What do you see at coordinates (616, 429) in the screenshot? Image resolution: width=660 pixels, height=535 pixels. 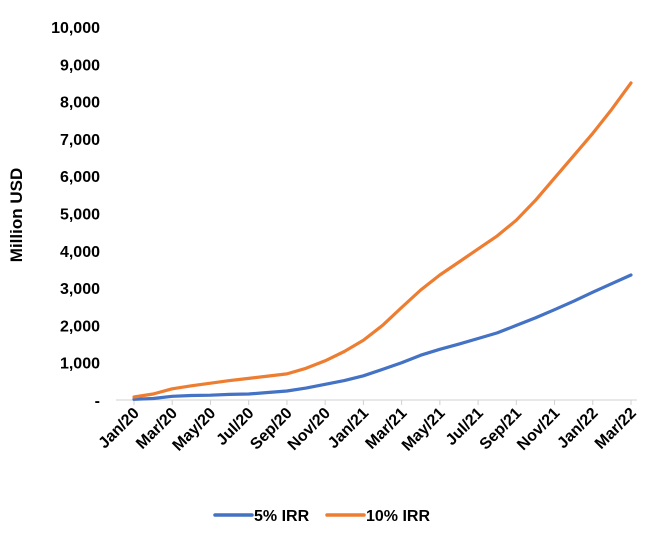 I see `x-tick-label: Mar/22` at bounding box center [616, 429].